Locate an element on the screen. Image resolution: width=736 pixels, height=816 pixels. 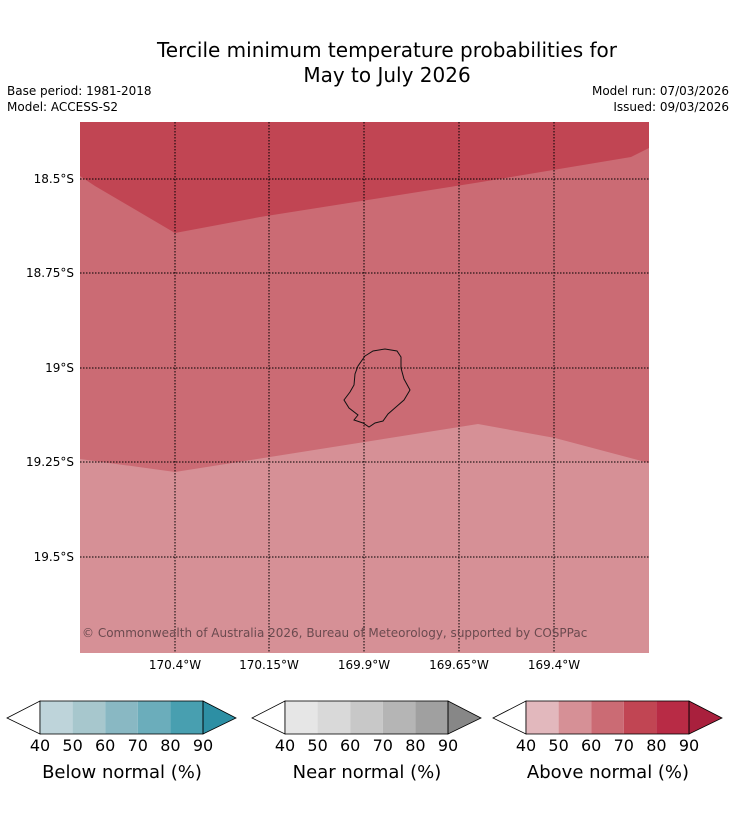
model-name: Model: ACCESS-S2 is located at coordinates (63, 107).